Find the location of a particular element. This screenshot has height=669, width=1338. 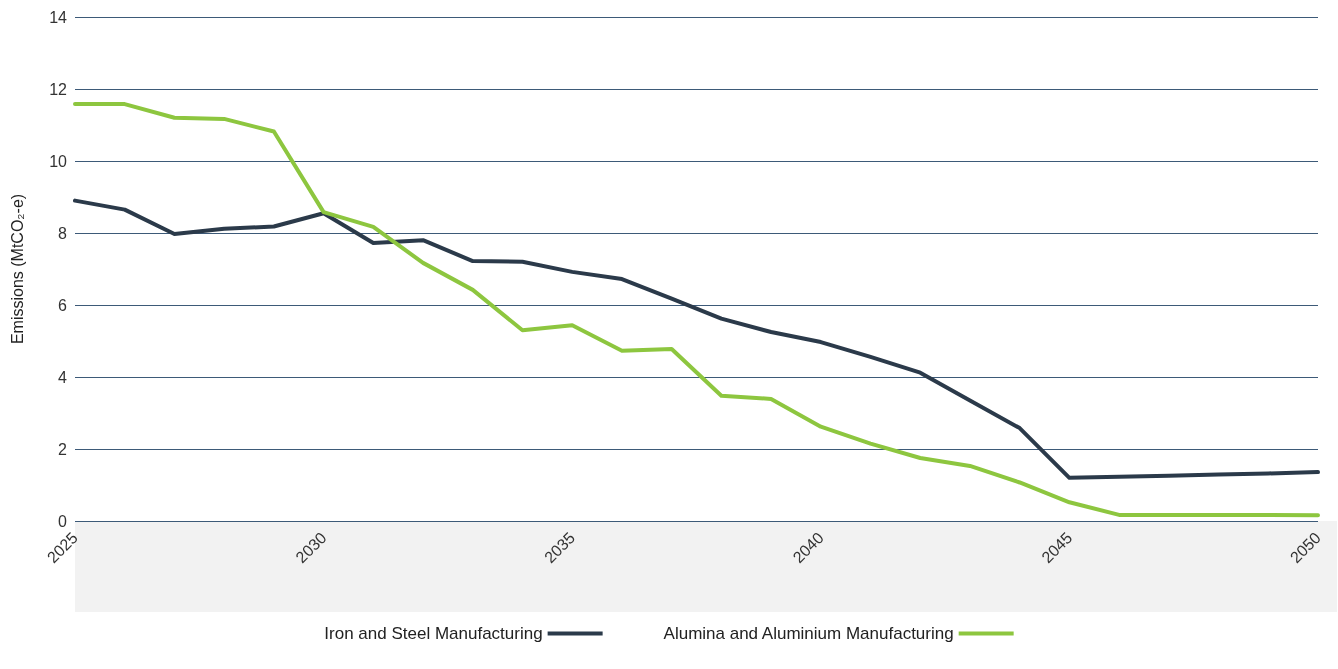

y-axis-title: Emissions (MtCO₂-e) is located at coordinates (17, 269).